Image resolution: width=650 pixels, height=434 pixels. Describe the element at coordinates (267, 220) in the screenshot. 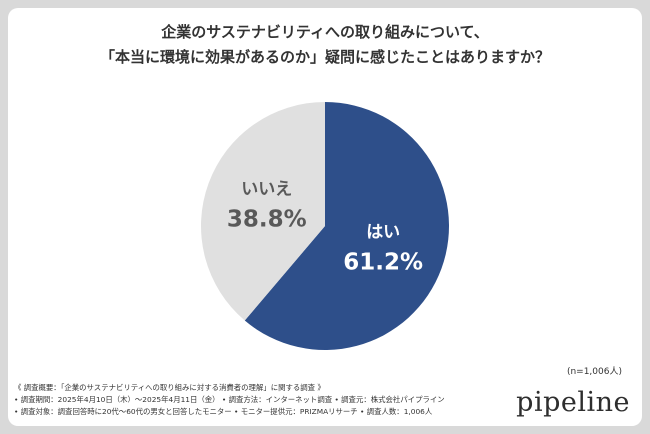

I see `slice-value-no: 38.8%` at that location.